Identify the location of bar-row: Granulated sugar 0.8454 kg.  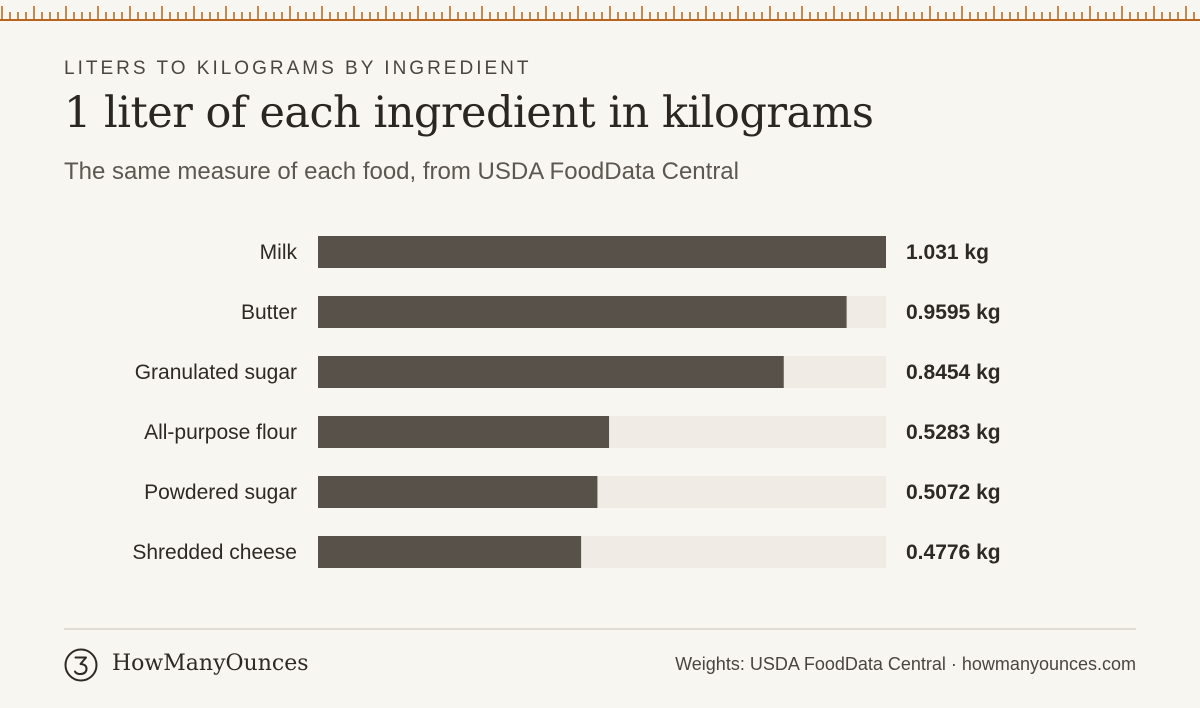
(568, 372).